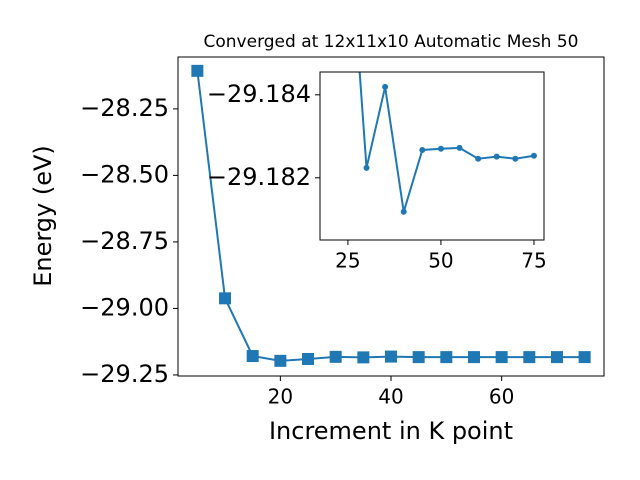 The width and height of the screenshot is (640, 480). What do you see at coordinates (124, 374) in the screenshot?
I see `y-tick-label: −29.25` at bounding box center [124, 374].